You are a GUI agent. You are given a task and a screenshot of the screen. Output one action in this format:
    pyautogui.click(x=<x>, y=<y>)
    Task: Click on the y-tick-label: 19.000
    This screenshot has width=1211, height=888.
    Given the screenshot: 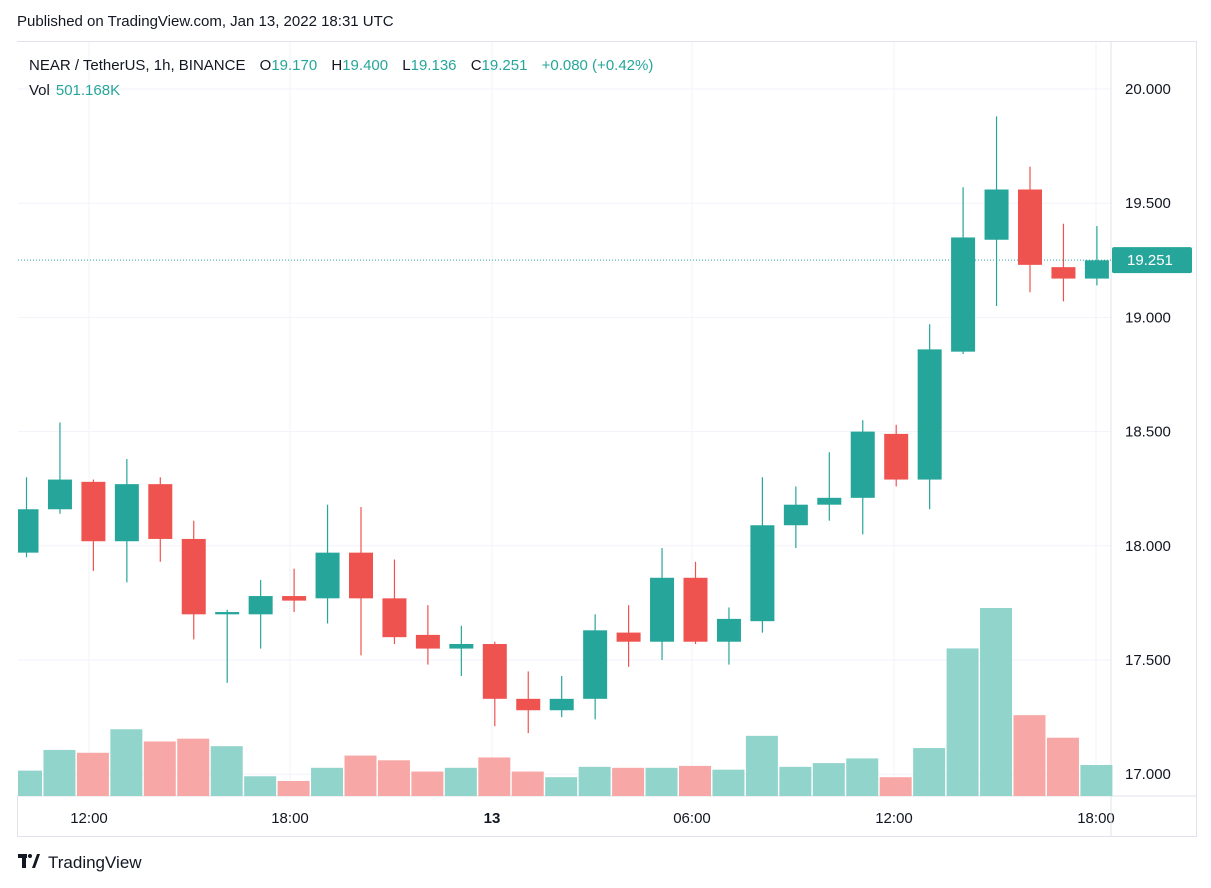 What is the action you would take?
    pyautogui.click(x=1148, y=317)
    